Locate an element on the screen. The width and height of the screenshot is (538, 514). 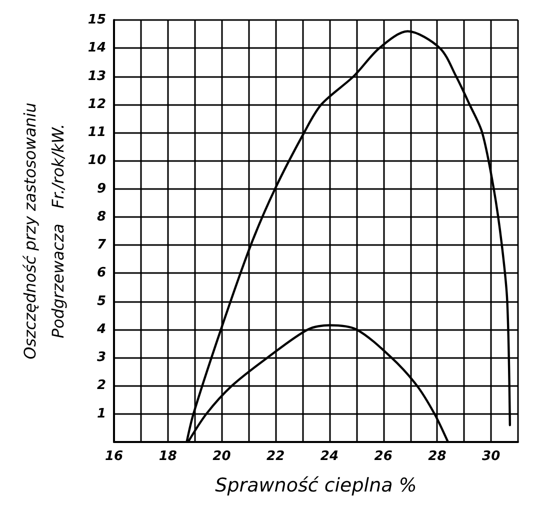
y-tick-label: 2 is located at coordinates (101, 386).